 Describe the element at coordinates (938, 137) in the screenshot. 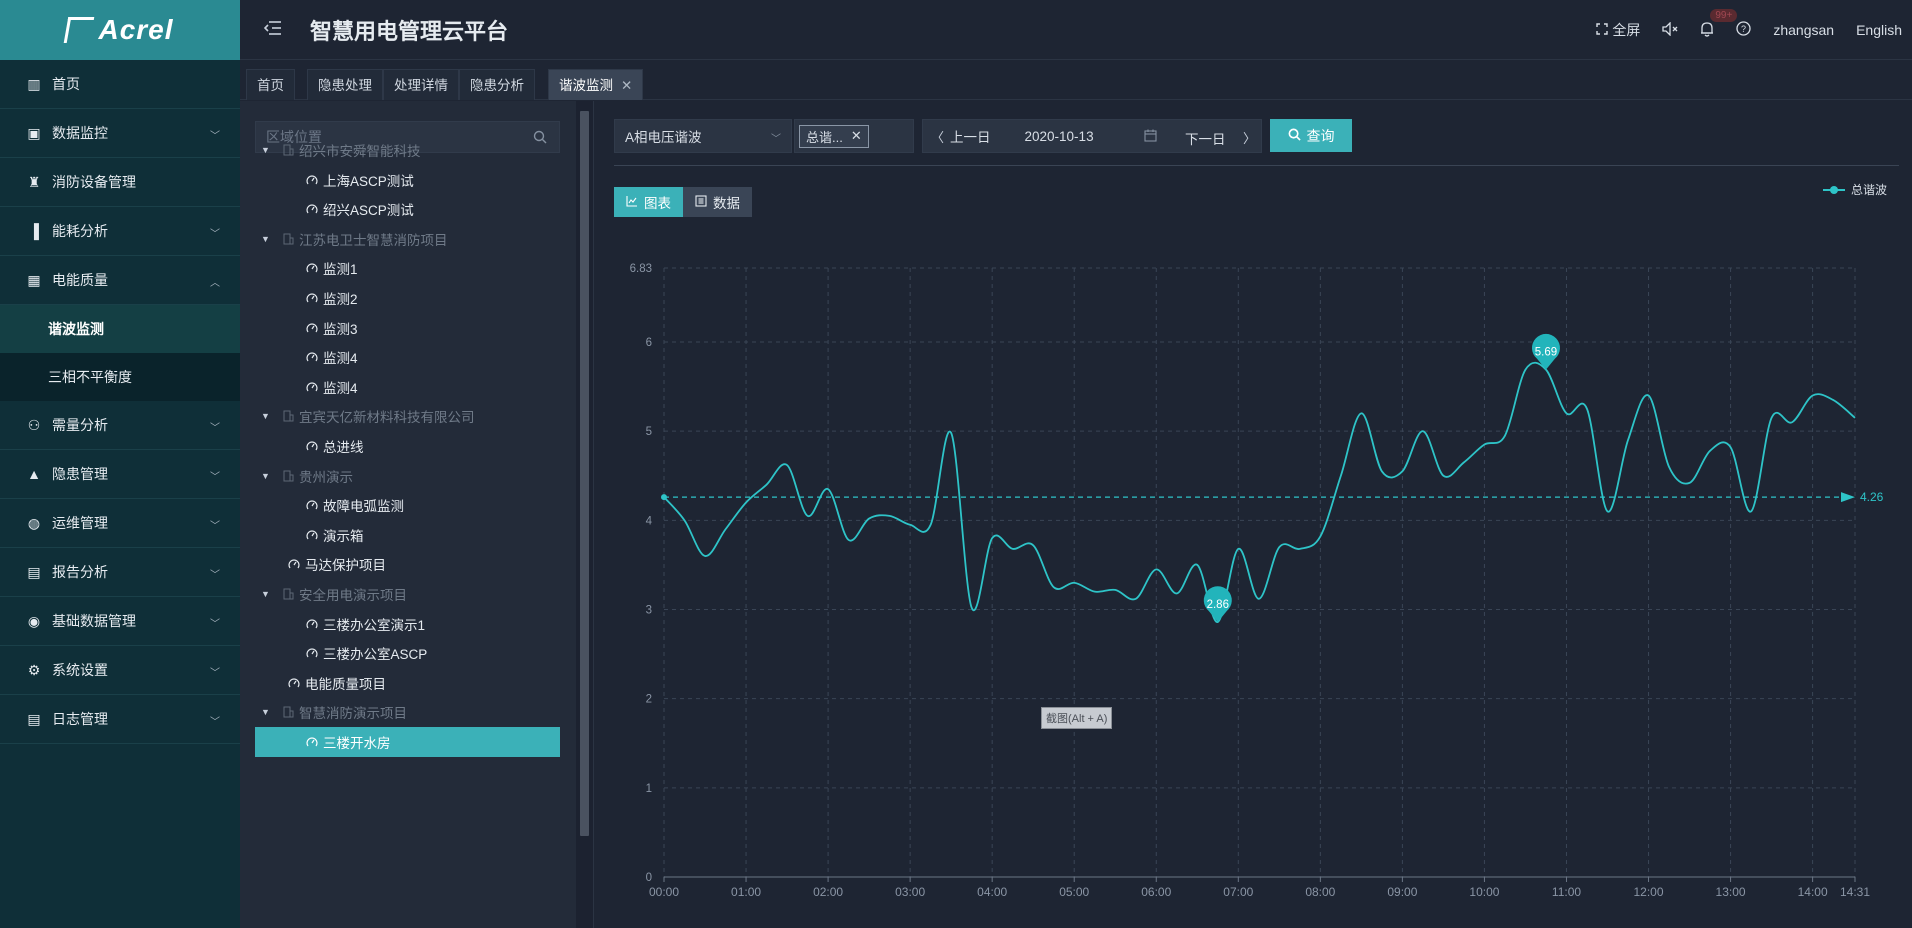

I see `chevron-left-icon: 〈` at that location.